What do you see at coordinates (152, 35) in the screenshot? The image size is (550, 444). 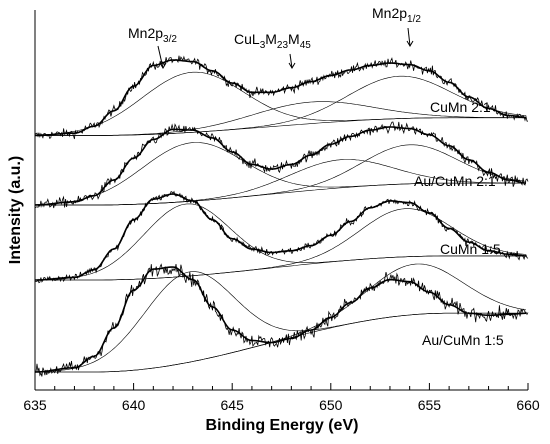 I see `annotation-label: Mn2p3/2` at bounding box center [152, 35].